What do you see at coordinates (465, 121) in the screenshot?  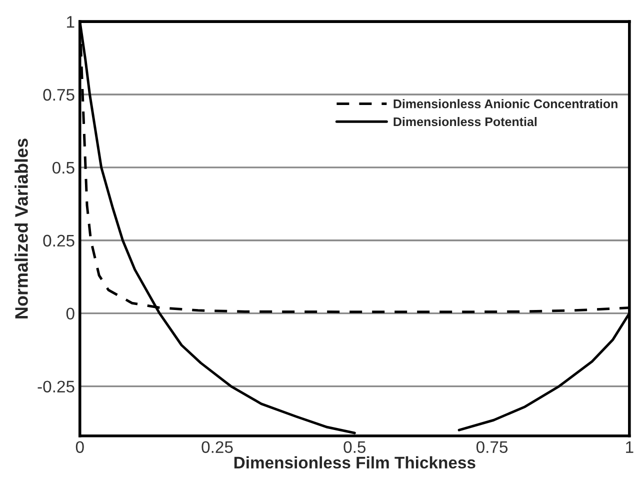 I see `legend-label: Dimensionless Potential` at bounding box center [465, 121].